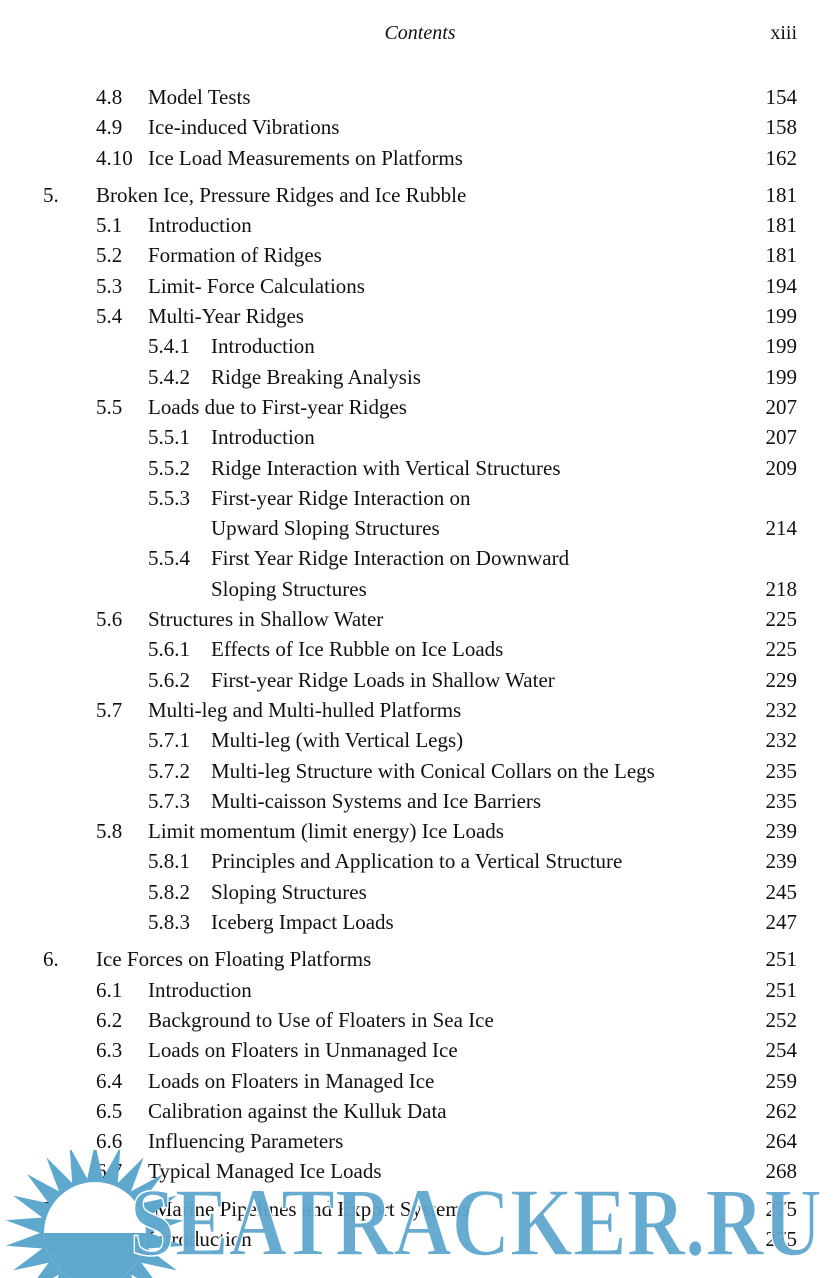 This screenshot has width=834, height=1278. I want to click on toc-entry: 5.7.1 Multi-leg (with Vertical Legs) 232, so click(417, 740).